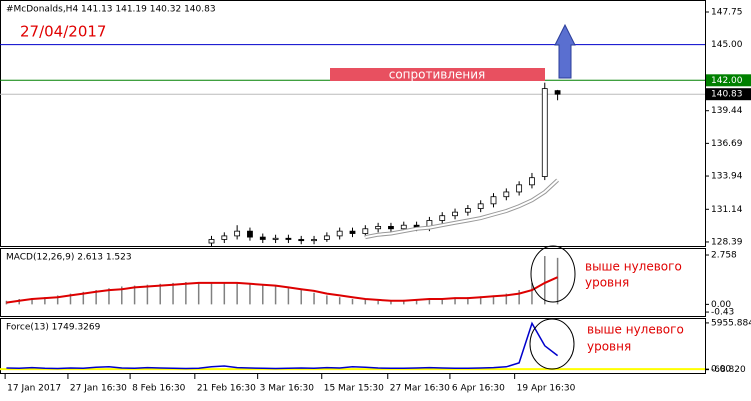 The image size is (751, 401). Describe the element at coordinates (420, 389) in the screenshot. I see `x-tick-label: 27 Mar 16:30` at that location.